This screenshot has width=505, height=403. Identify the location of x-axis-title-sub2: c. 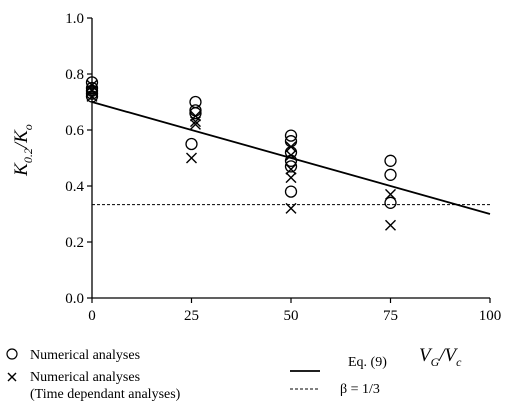
(459, 362).